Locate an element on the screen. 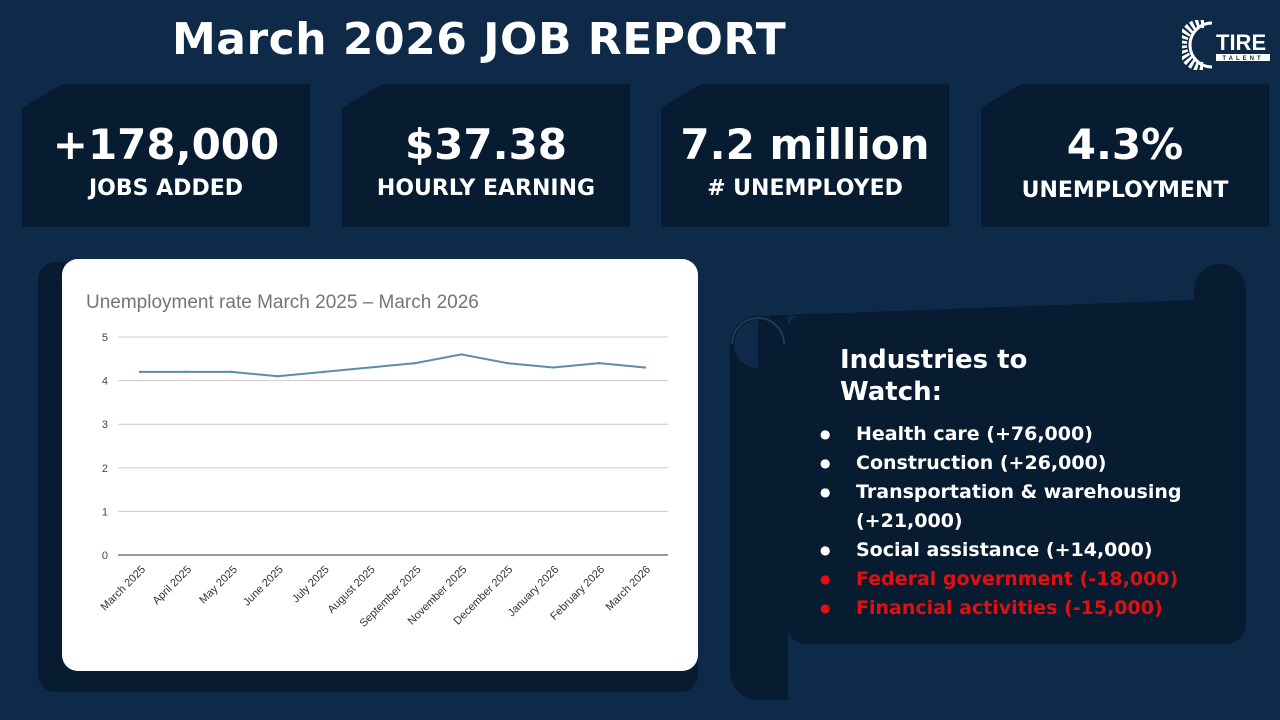  industries-title-line: Industries to is located at coordinates (934, 360).